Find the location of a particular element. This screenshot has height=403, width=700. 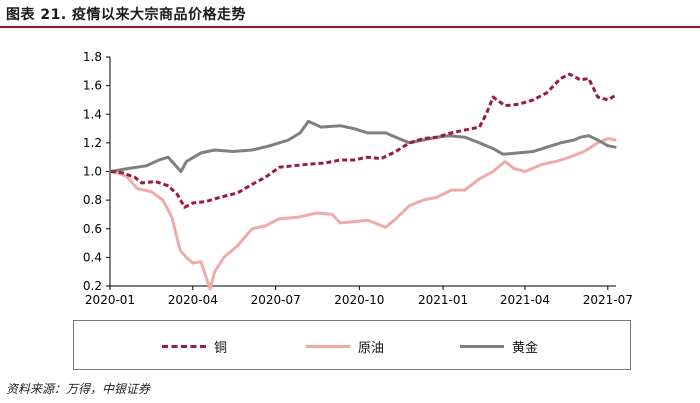

figure-title: 图表 21. 疫情以来大宗商品价格走势 is located at coordinates (126, 15).